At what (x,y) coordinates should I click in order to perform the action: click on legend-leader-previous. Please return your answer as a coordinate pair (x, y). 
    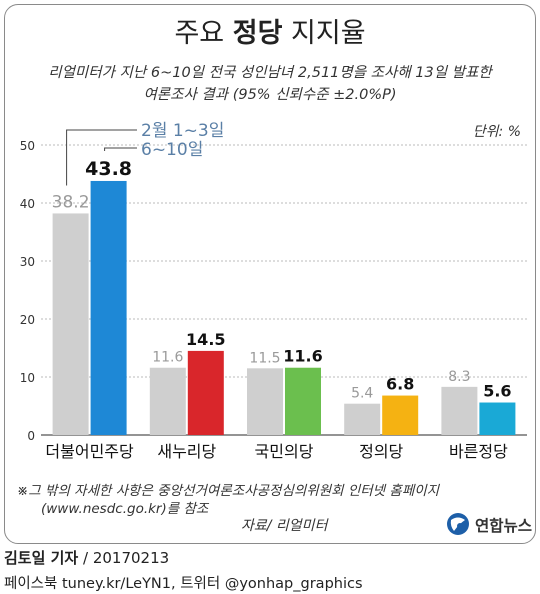
    Looking at the image, I should click on (101, 157).